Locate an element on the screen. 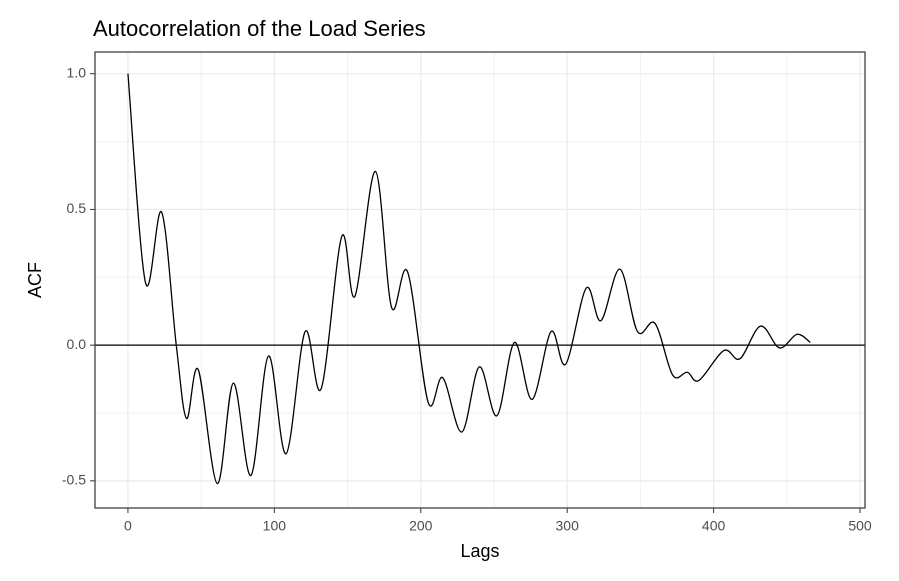  y-tick-label: 1.0 is located at coordinates (77, 72).